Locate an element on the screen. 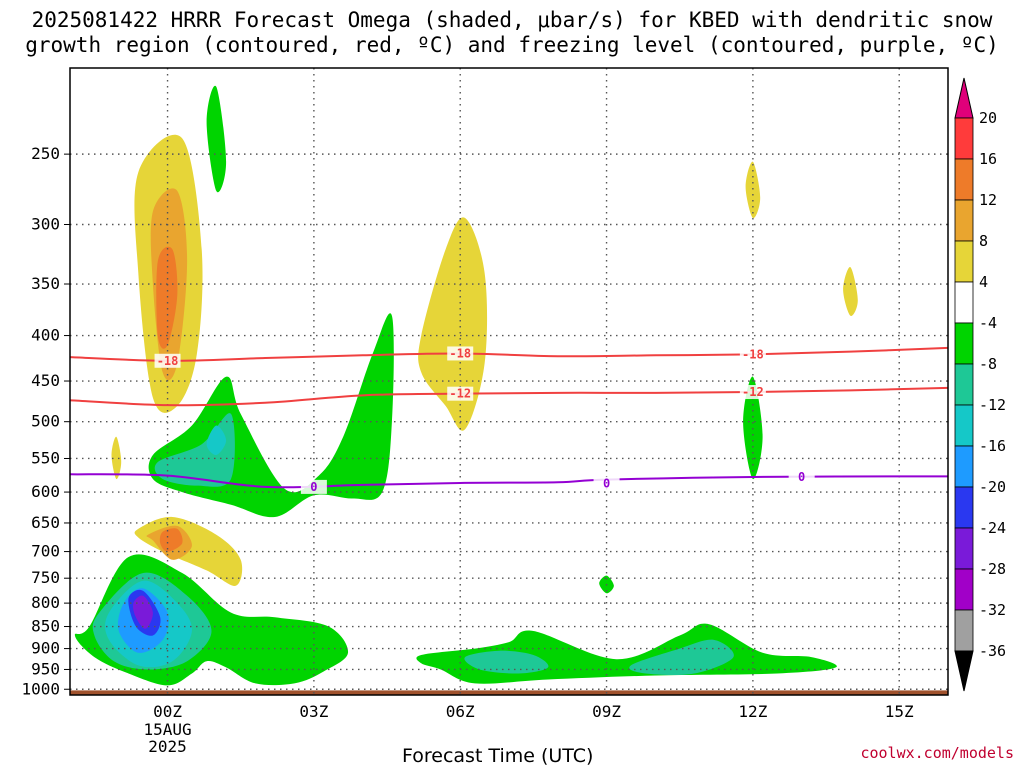 The width and height of the screenshot is (1024, 768). x-tick-label-15Z: 15Z is located at coordinates (899, 711).